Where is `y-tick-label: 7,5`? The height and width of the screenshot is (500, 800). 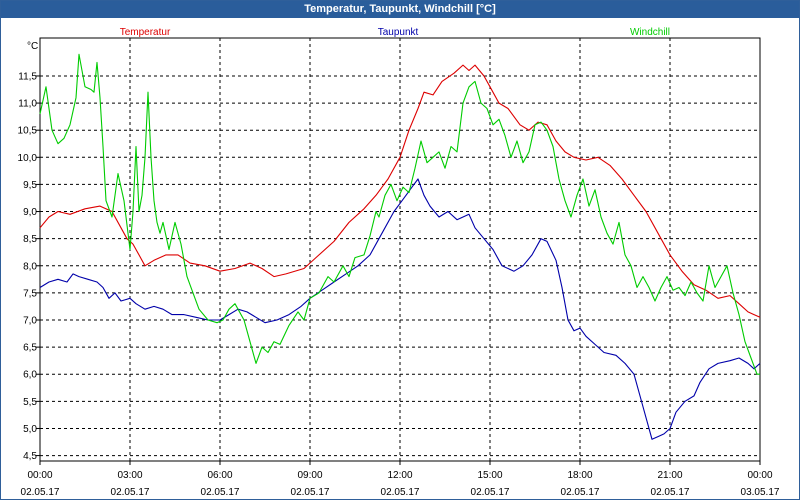
y-tick-label: 7,5 is located at coordinates (30, 293).